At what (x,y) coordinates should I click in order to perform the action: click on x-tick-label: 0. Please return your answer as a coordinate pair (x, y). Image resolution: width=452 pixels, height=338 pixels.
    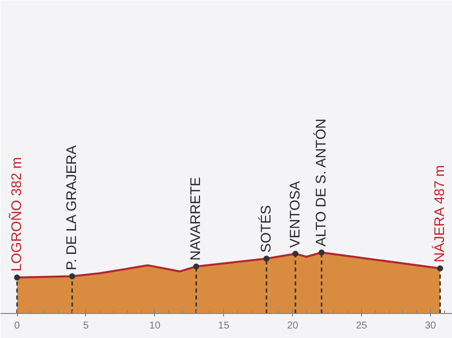
    Looking at the image, I should click on (17, 326).